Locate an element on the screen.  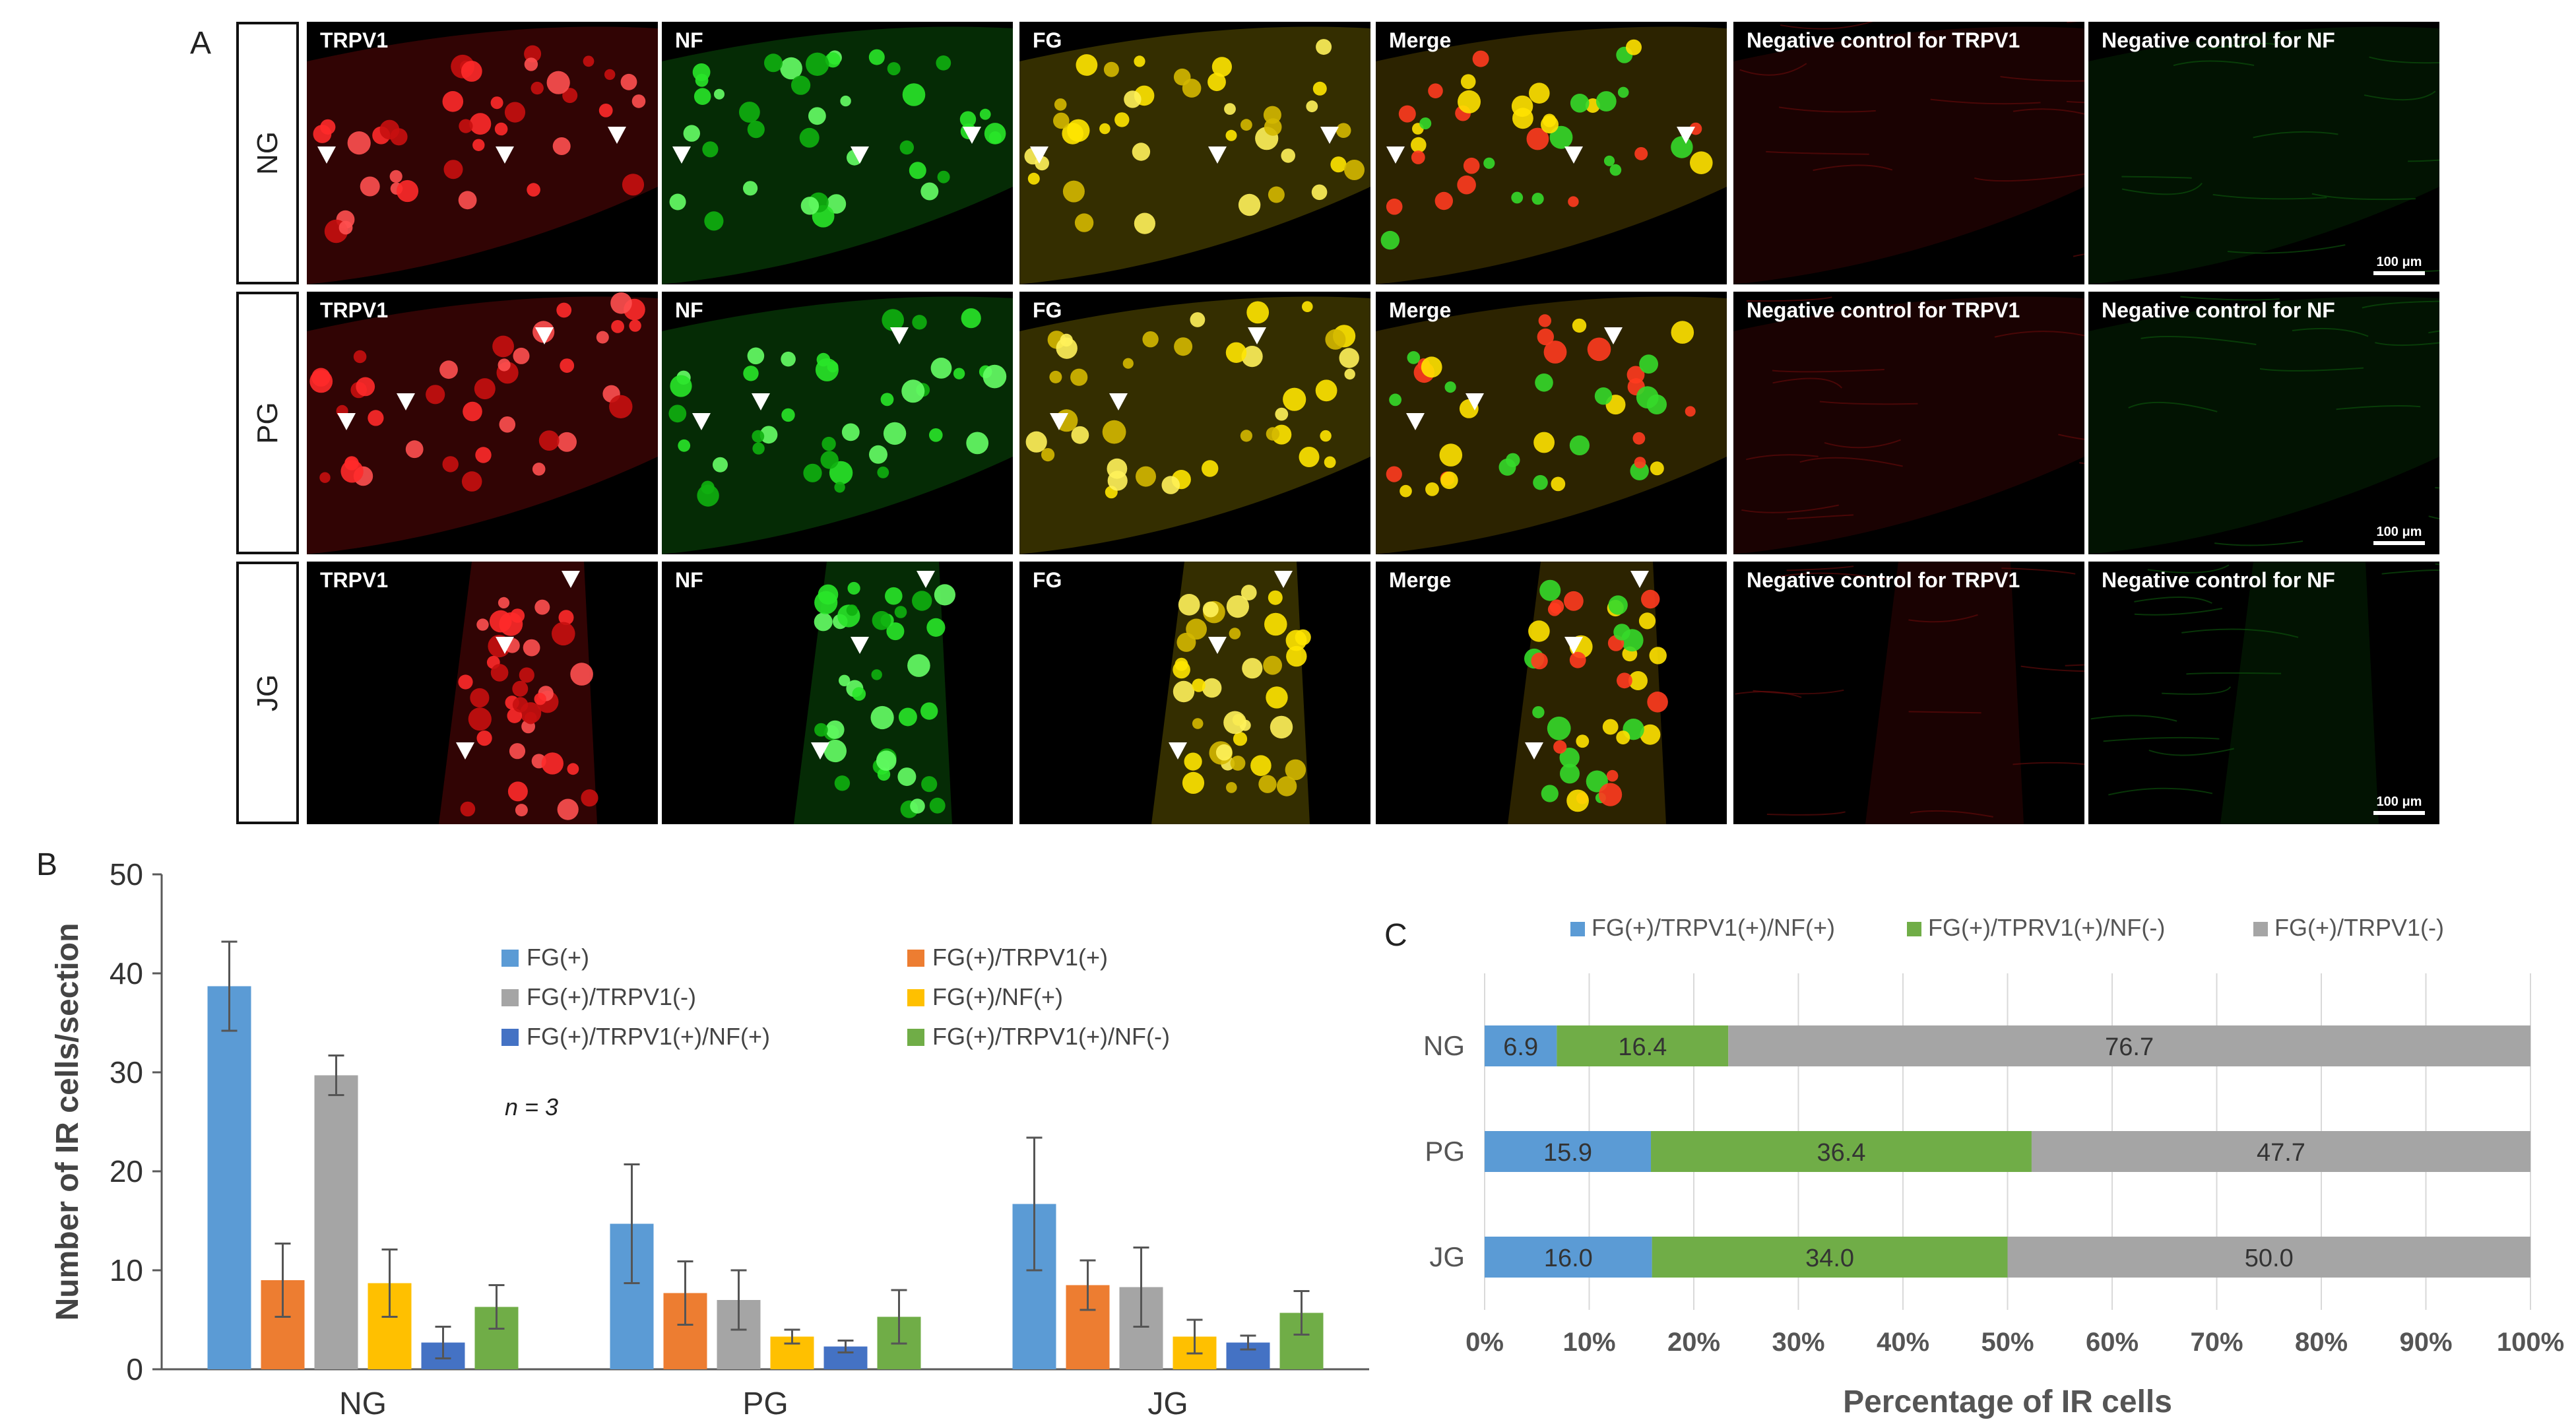
y-tick-label: 40 is located at coordinates (127, 973).